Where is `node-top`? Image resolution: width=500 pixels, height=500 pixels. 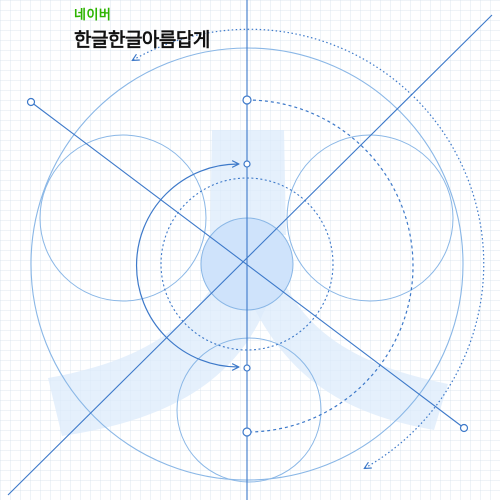
node-top is located at coordinates (247, 100).